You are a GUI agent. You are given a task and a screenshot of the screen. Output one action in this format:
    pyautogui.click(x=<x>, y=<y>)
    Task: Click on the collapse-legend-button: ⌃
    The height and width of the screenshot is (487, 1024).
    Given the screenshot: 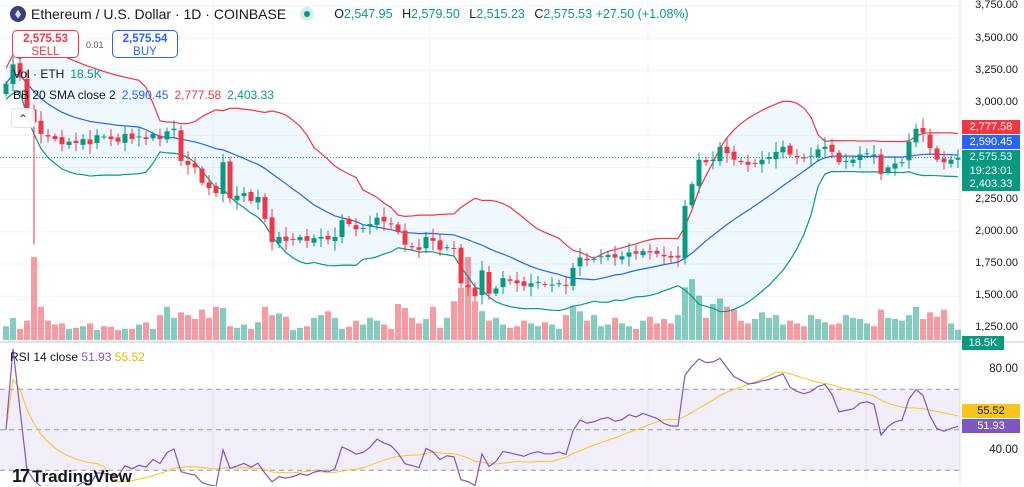 What is the action you would take?
    pyautogui.click(x=23, y=118)
    